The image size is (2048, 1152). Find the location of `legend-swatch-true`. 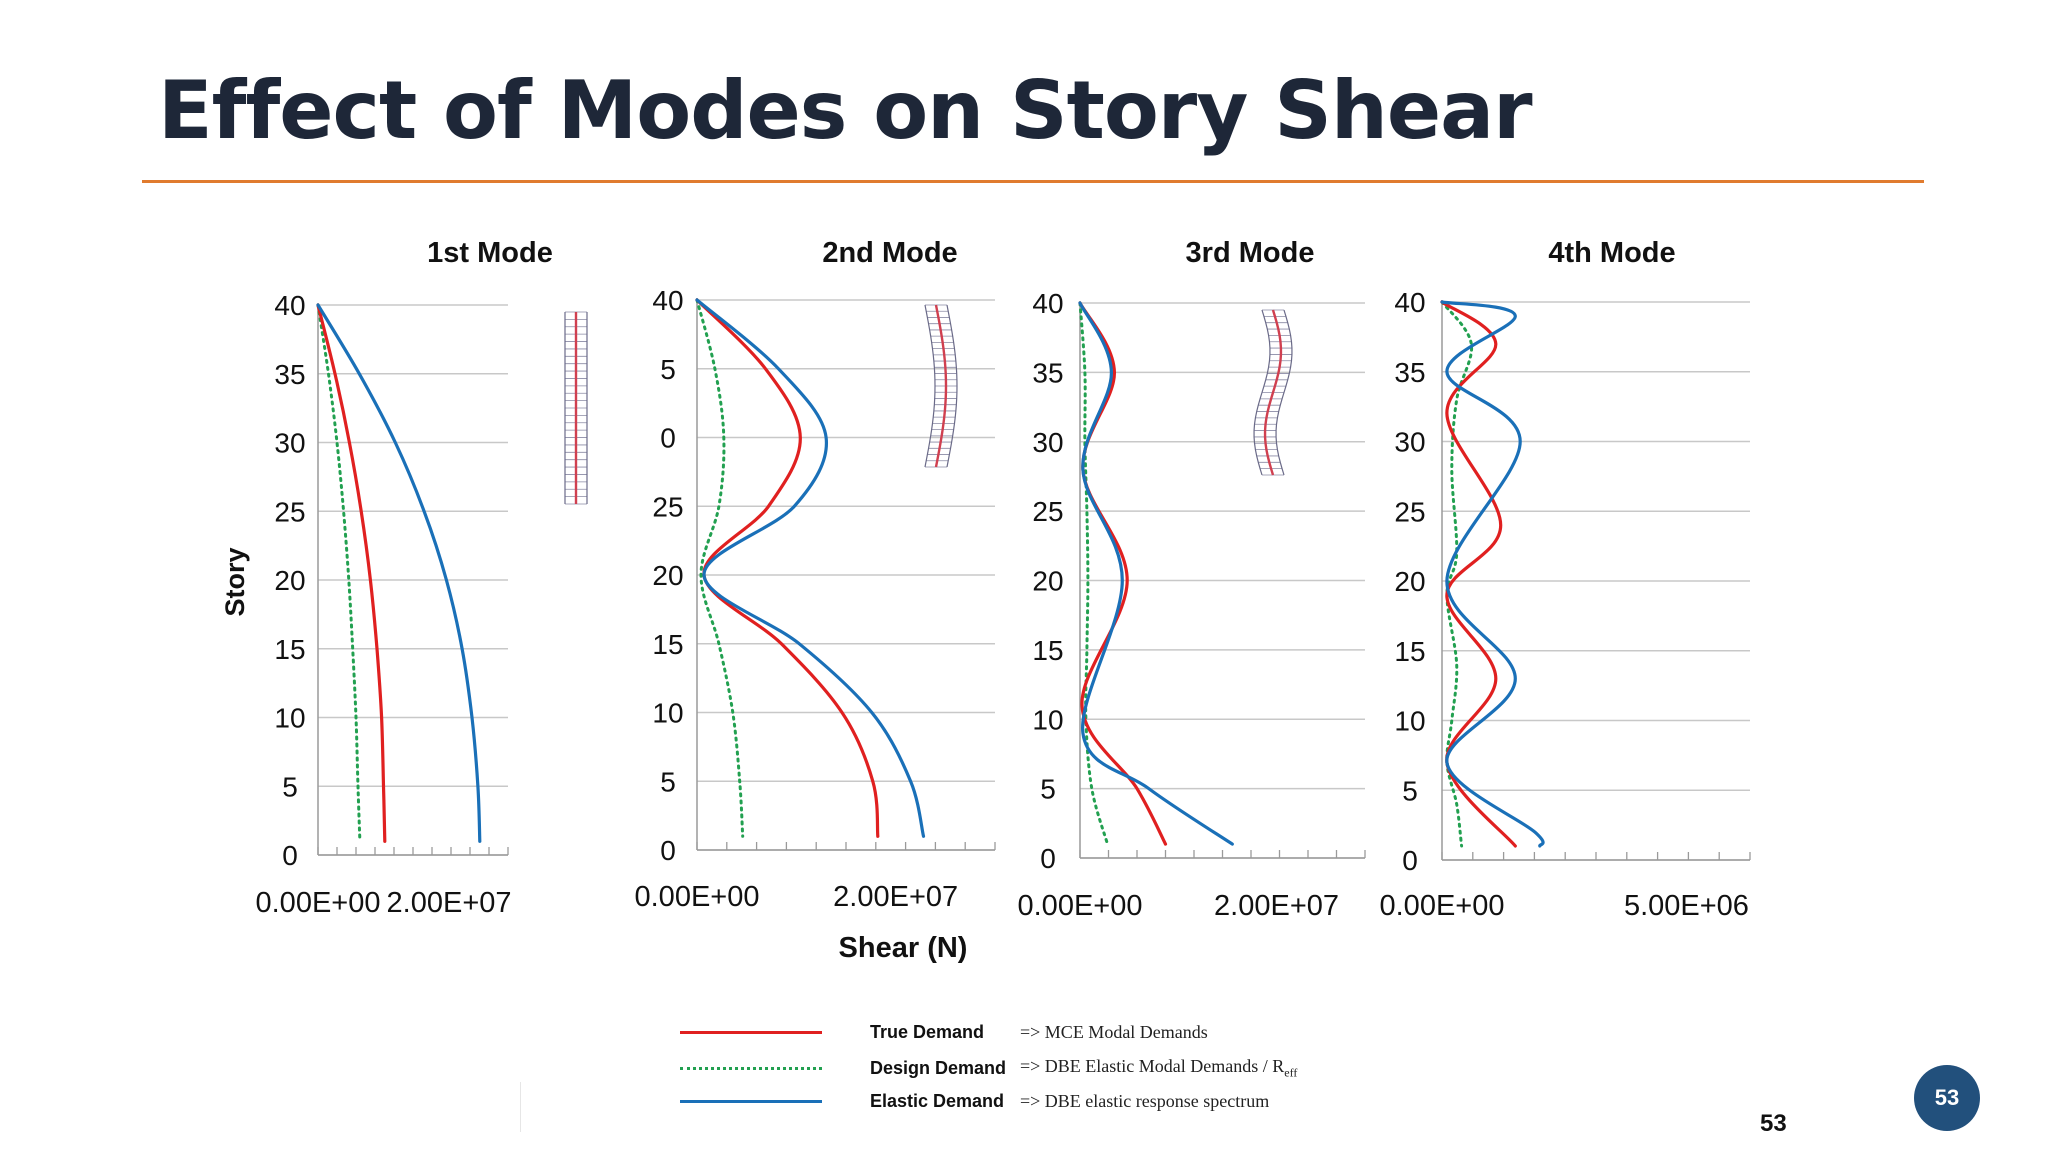

legend-swatch-true is located at coordinates (751, 1032).